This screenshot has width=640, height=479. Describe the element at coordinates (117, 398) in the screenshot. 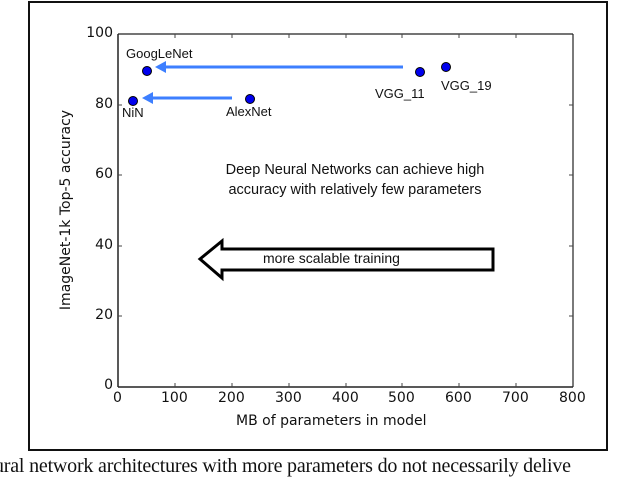

I see `x-tick-0: 0` at that location.